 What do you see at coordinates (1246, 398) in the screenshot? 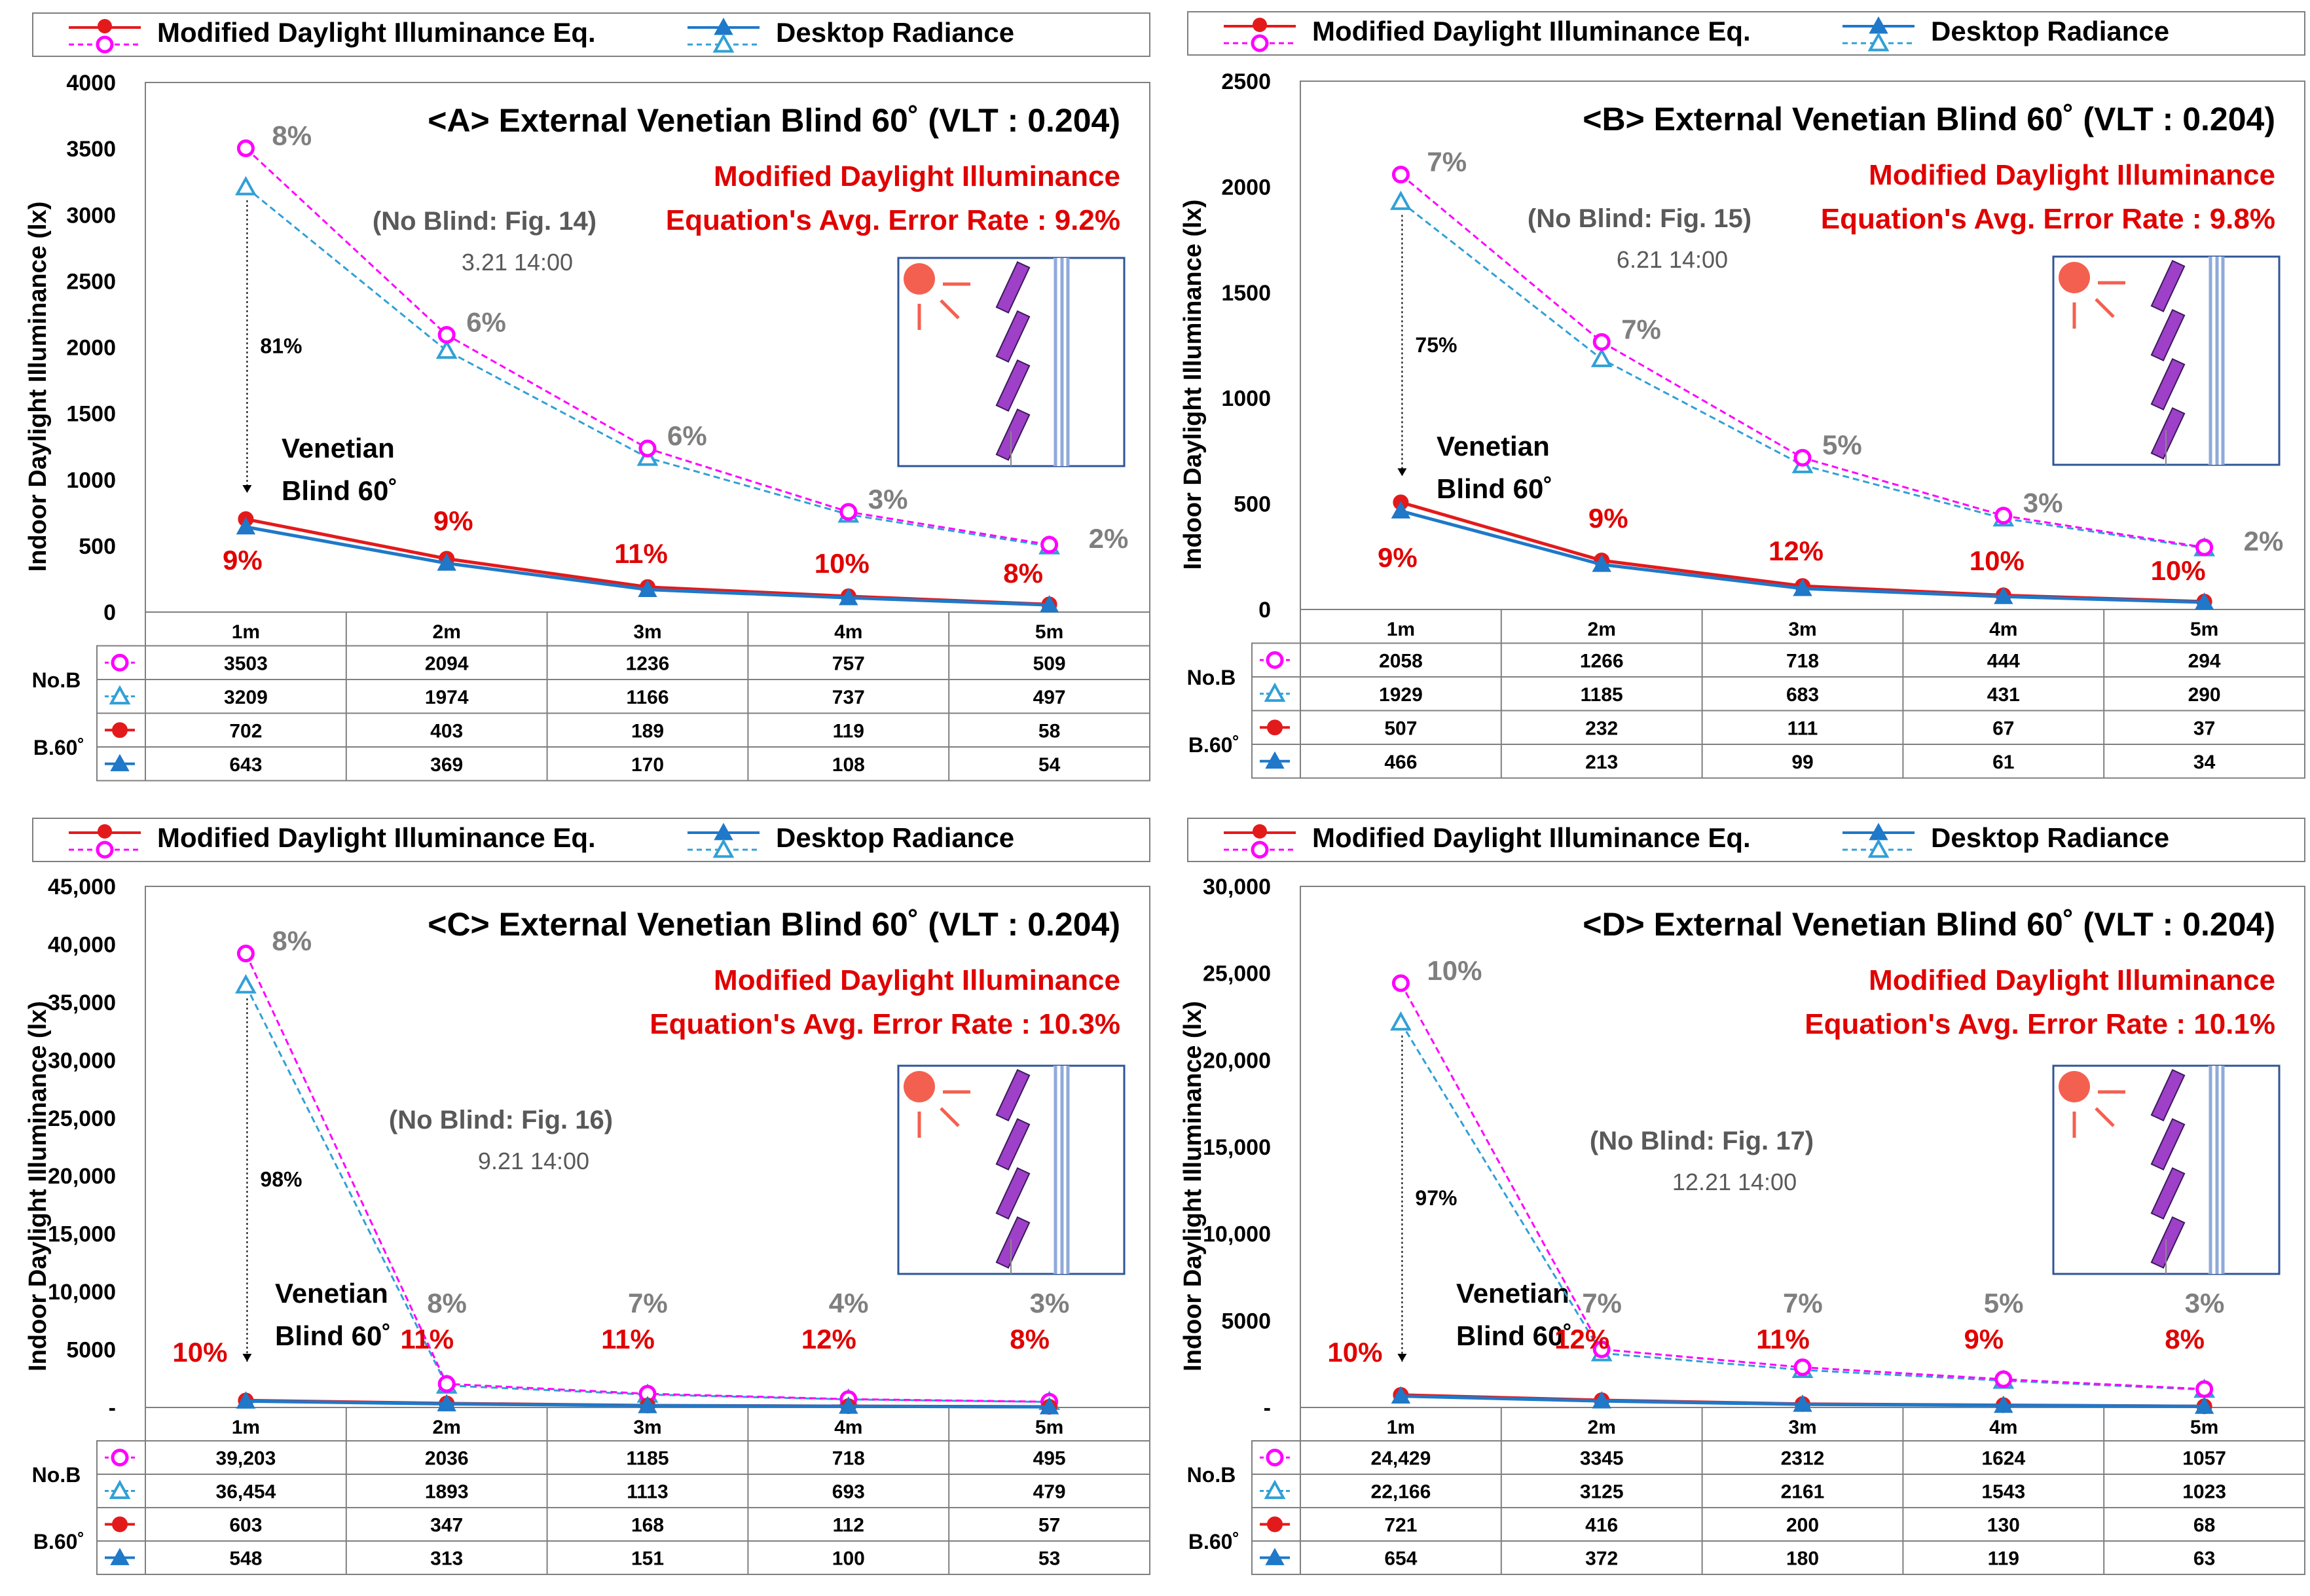
I see `y-tick-label: 1000` at bounding box center [1246, 398].